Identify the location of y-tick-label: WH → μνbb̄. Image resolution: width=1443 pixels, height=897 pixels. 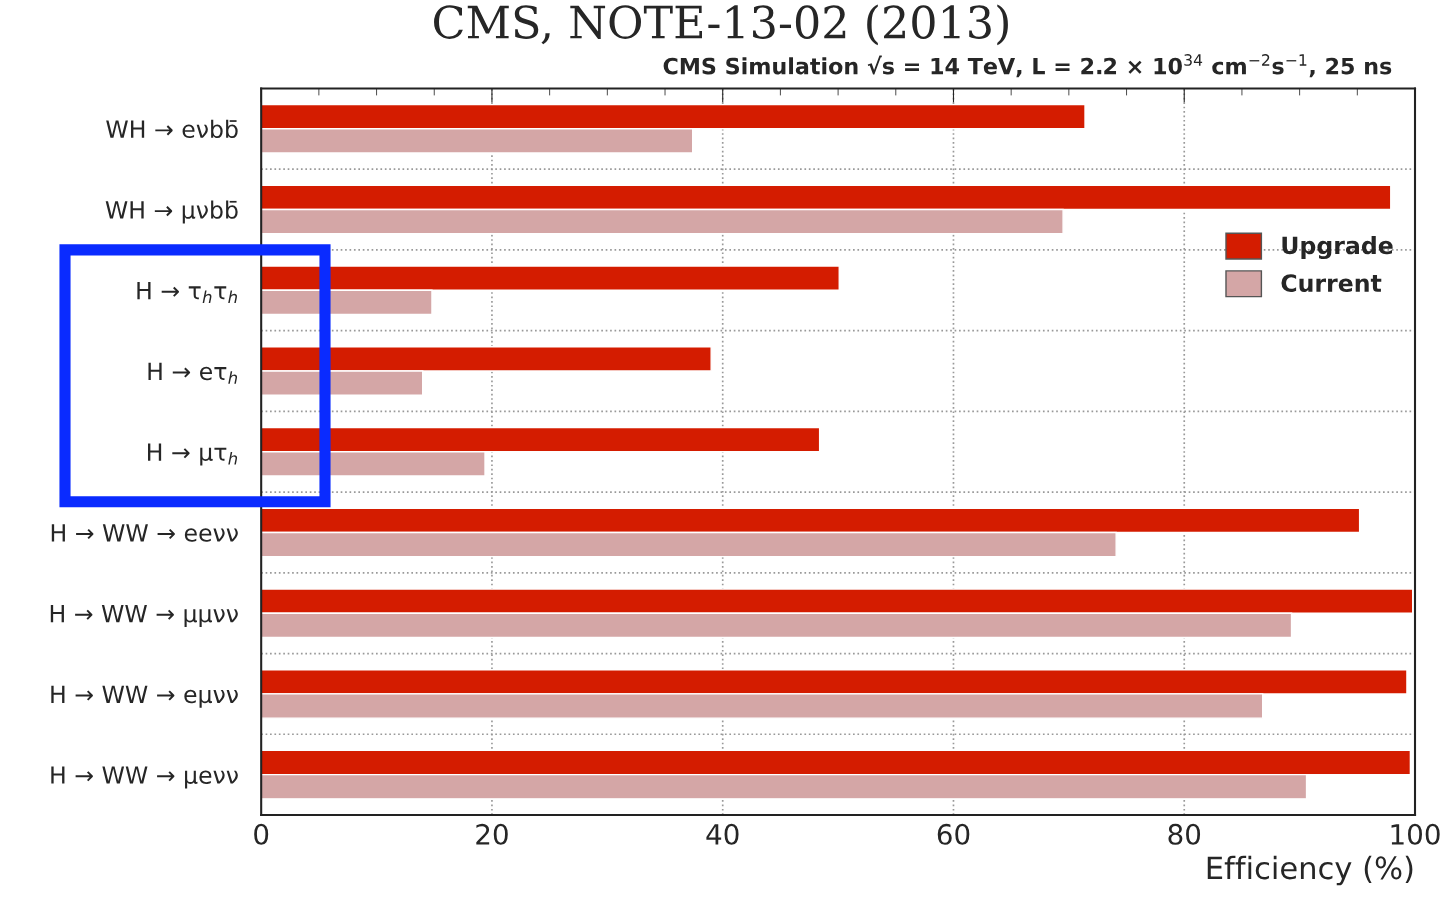
(171, 212).